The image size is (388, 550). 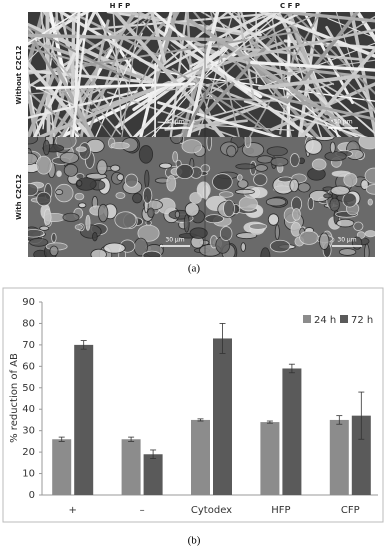 I want to click on legend-label: 24 h, so click(x=325, y=320).